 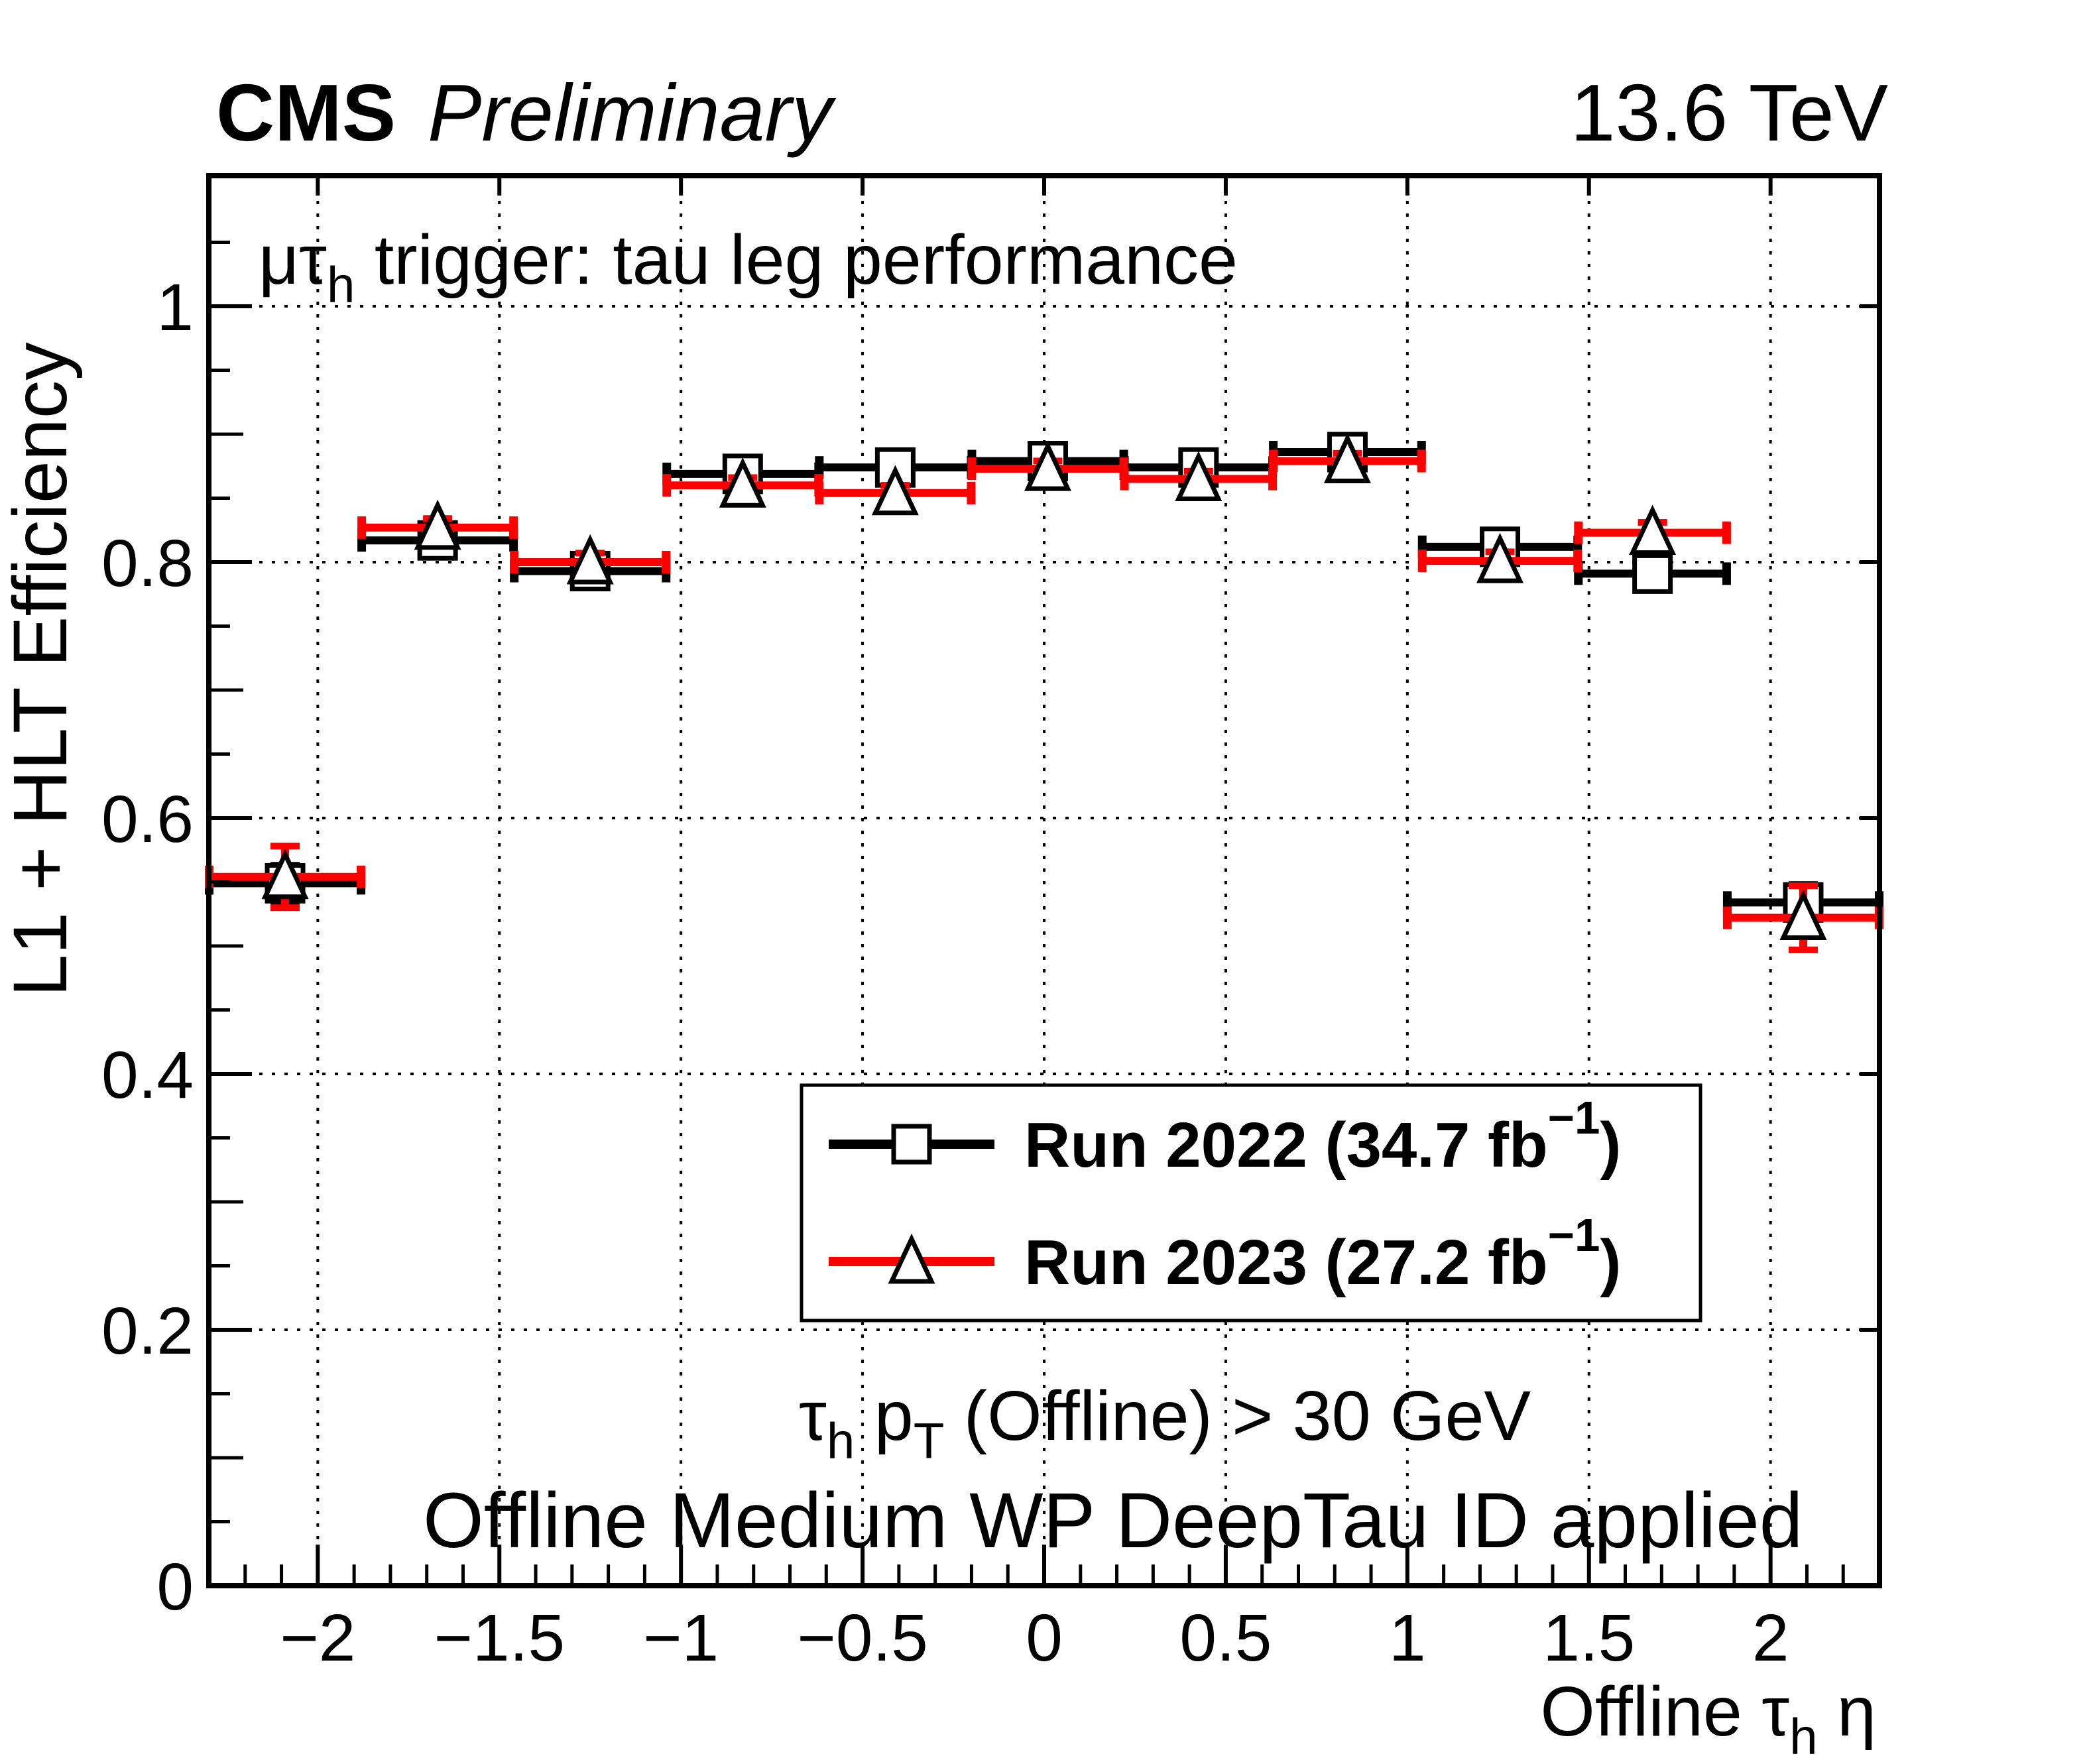 What do you see at coordinates (306, 113) in the screenshot?
I see `cms-label: CMS` at bounding box center [306, 113].